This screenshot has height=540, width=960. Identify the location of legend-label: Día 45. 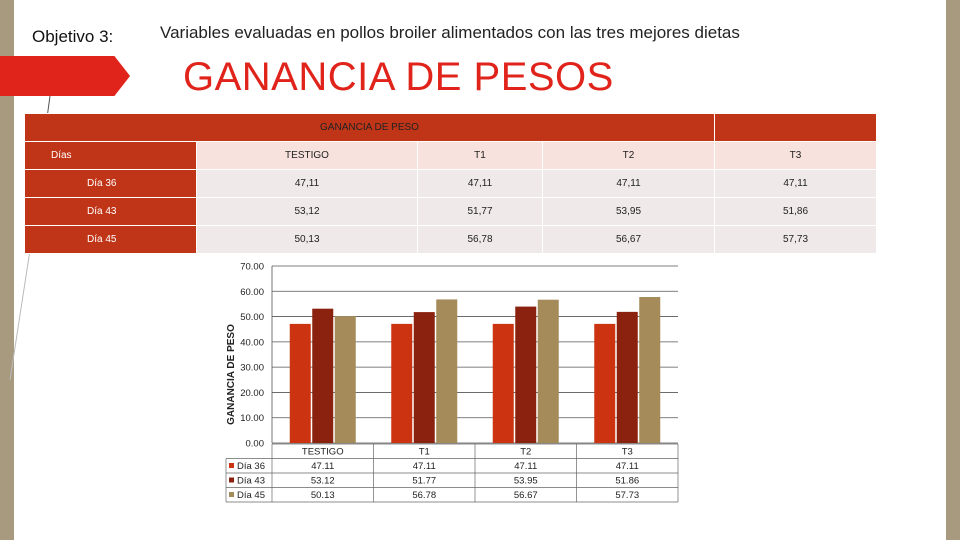
(251, 495).